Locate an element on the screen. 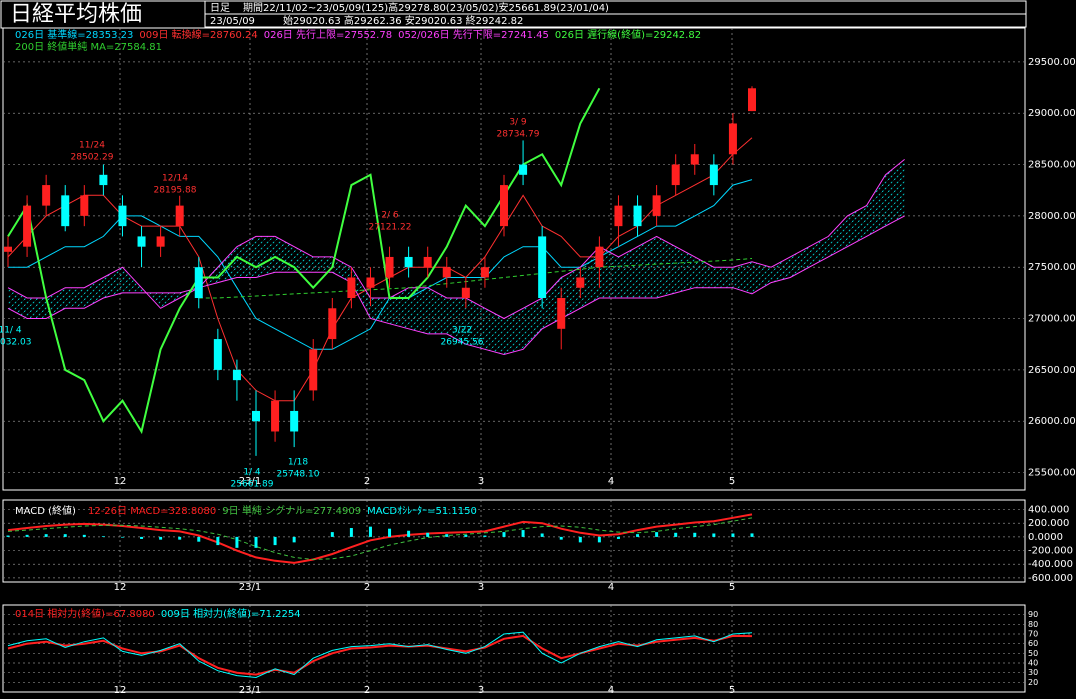 Image resolution: width=1076 pixels, height=699 pixels. header-row is located at coordinates (615, 20).